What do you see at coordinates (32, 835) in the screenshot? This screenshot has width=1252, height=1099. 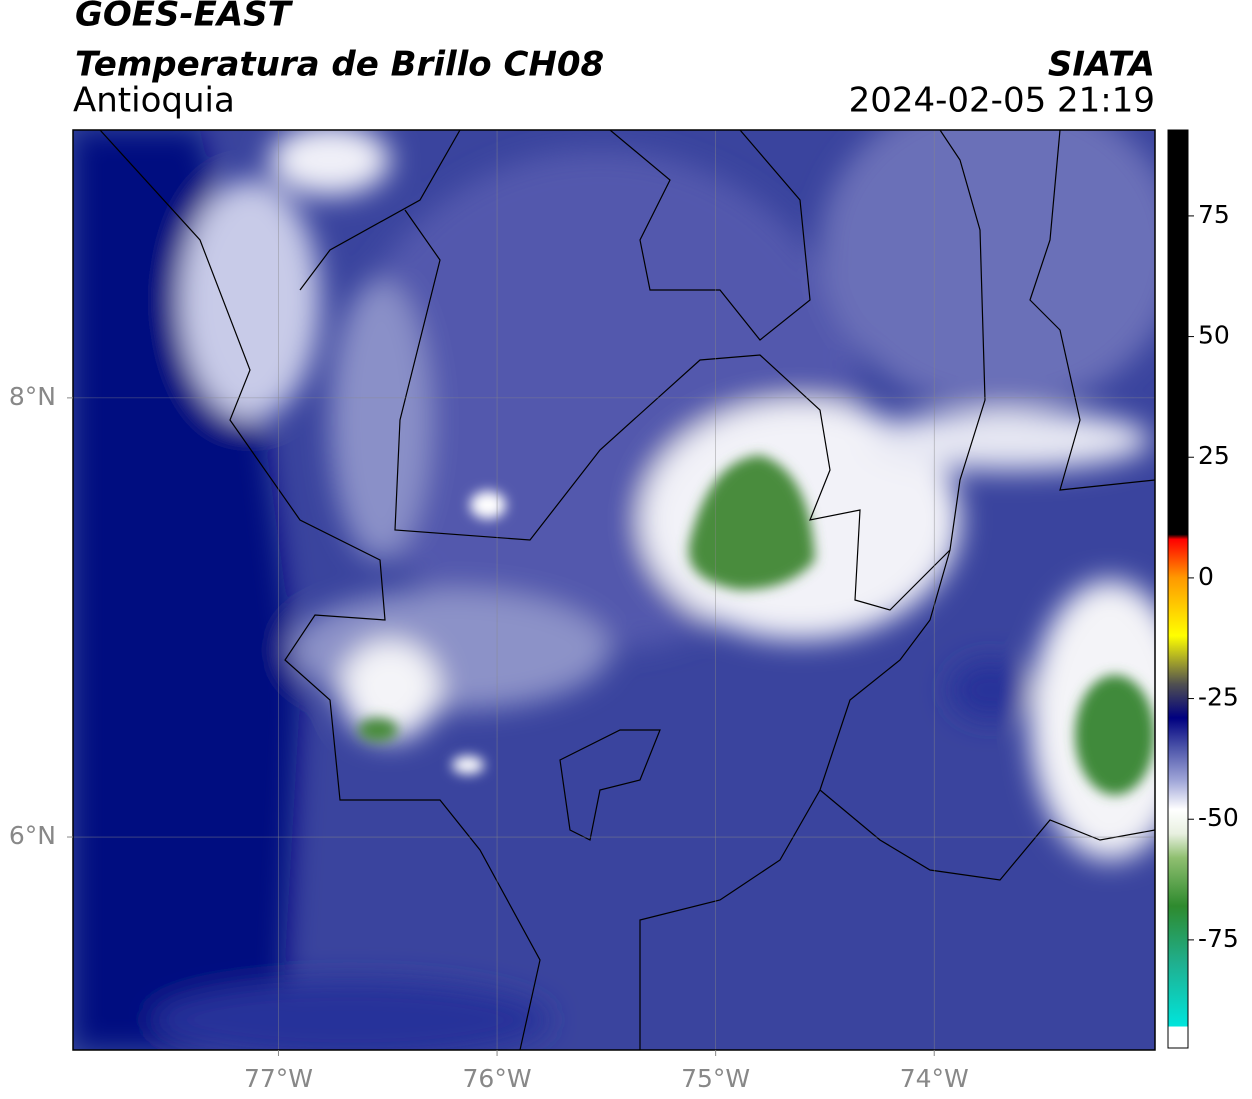 I see `y-tick-label: 6°N` at bounding box center [32, 835].